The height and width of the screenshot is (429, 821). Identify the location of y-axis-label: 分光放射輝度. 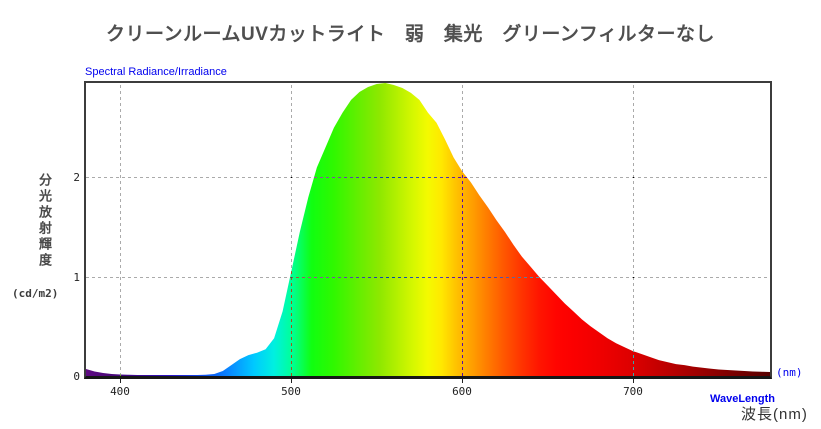
(44, 221).